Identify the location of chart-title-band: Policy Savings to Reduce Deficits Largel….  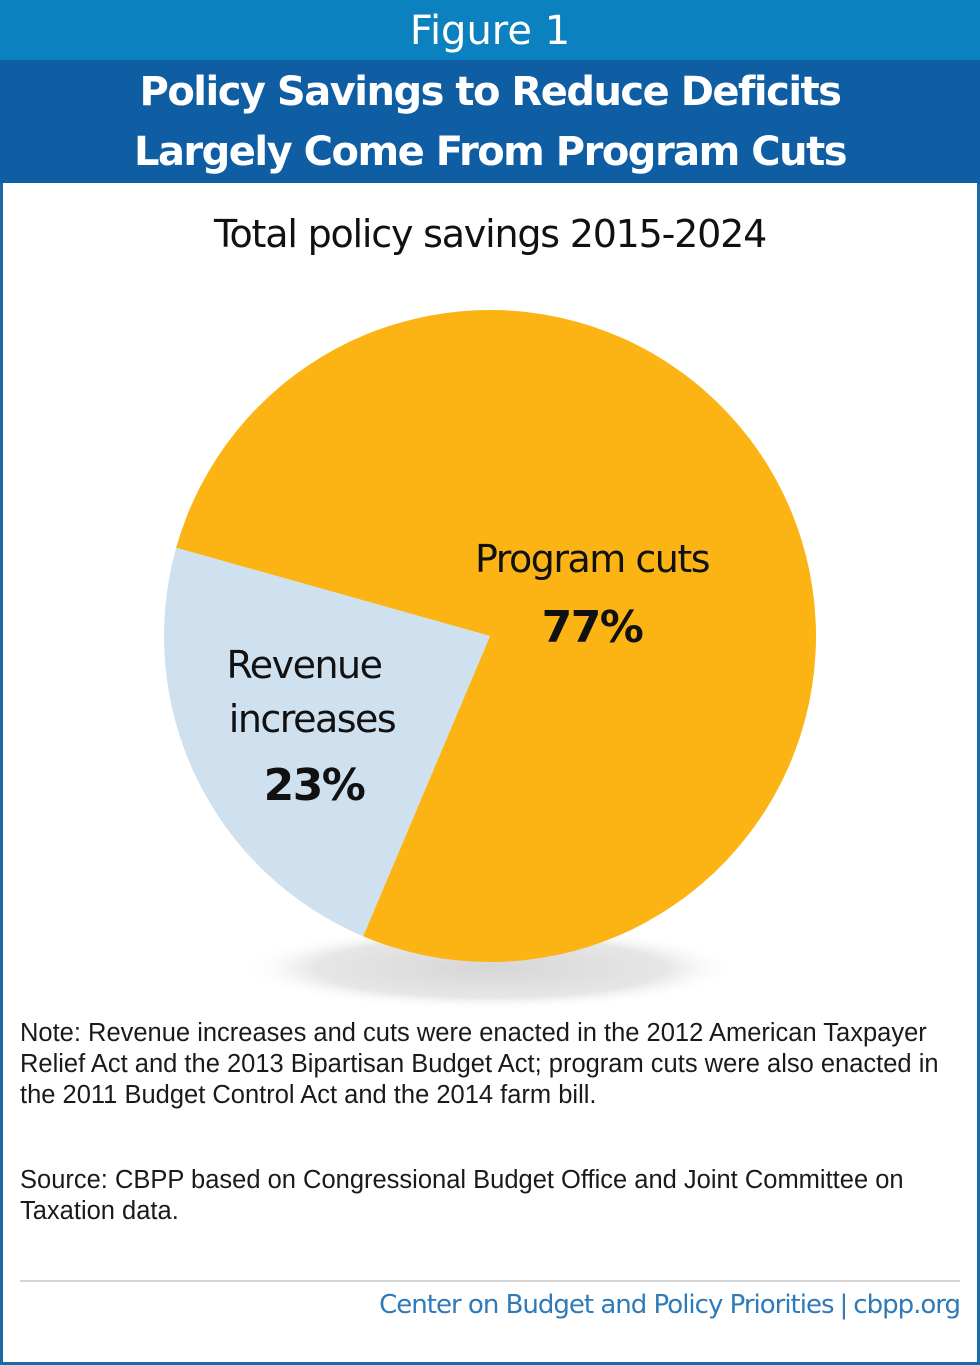
(490, 121).